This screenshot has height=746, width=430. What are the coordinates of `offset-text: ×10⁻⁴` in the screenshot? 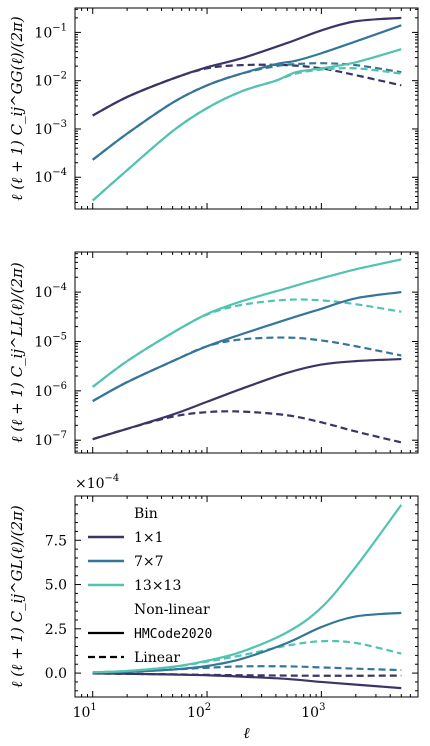 It's located at (97, 482).